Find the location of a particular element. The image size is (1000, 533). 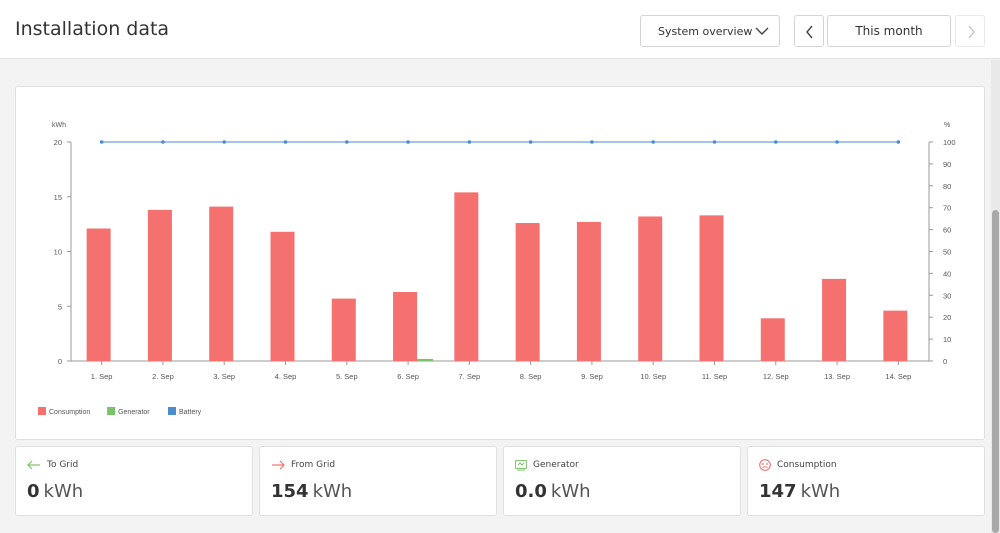

y-tick-label-left: 5 is located at coordinates (60, 306).